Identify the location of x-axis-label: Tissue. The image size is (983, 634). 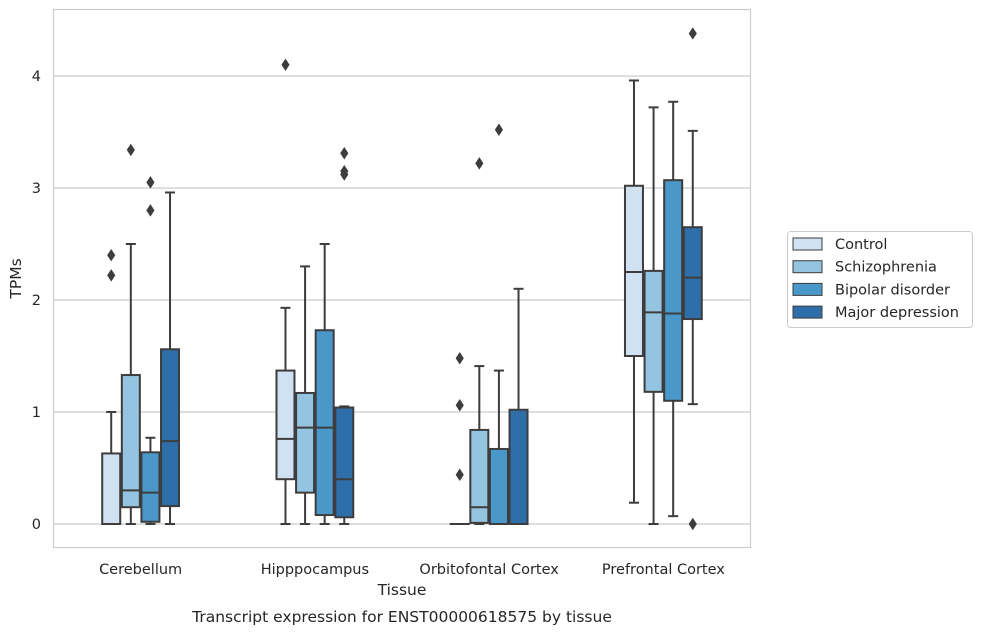
(402, 590).